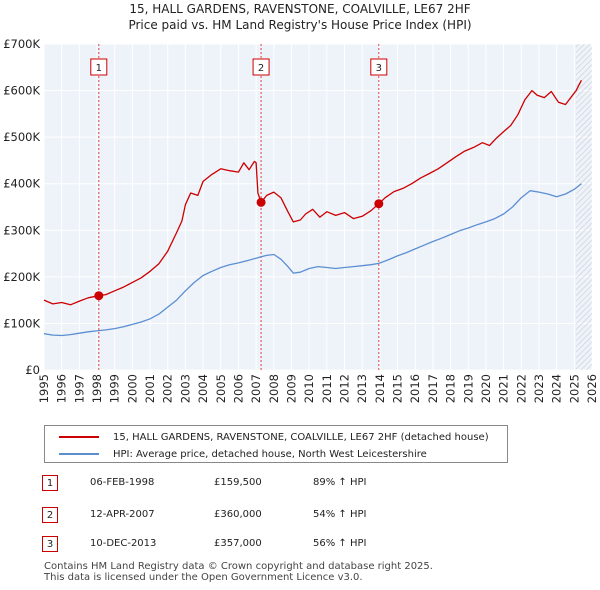  What do you see at coordinates (132, 388) in the screenshot?
I see `x-tick-label: 2000` at bounding box center [132, 388].